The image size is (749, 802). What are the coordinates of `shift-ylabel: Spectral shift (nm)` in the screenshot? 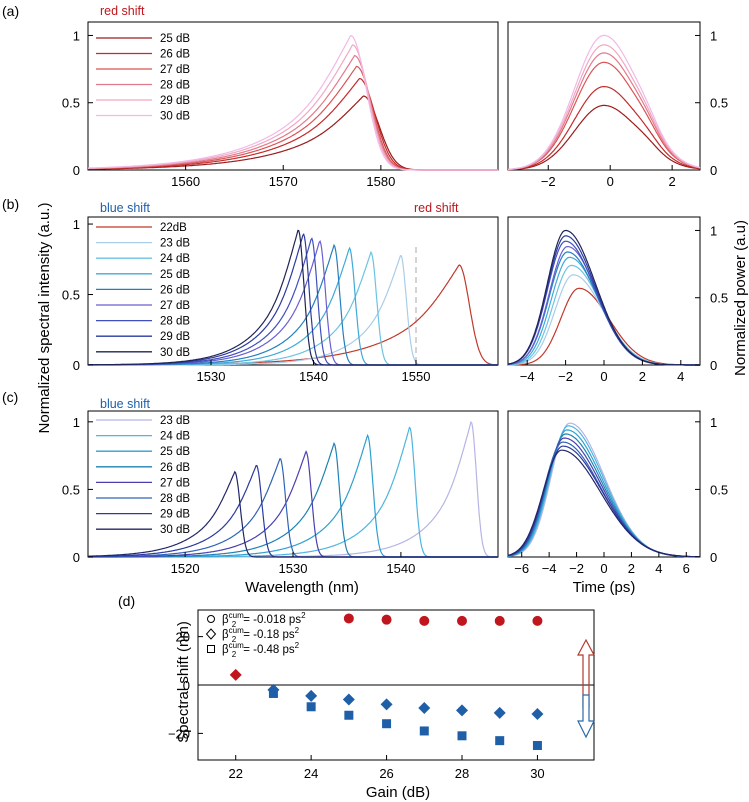 It's located at (183, 682).